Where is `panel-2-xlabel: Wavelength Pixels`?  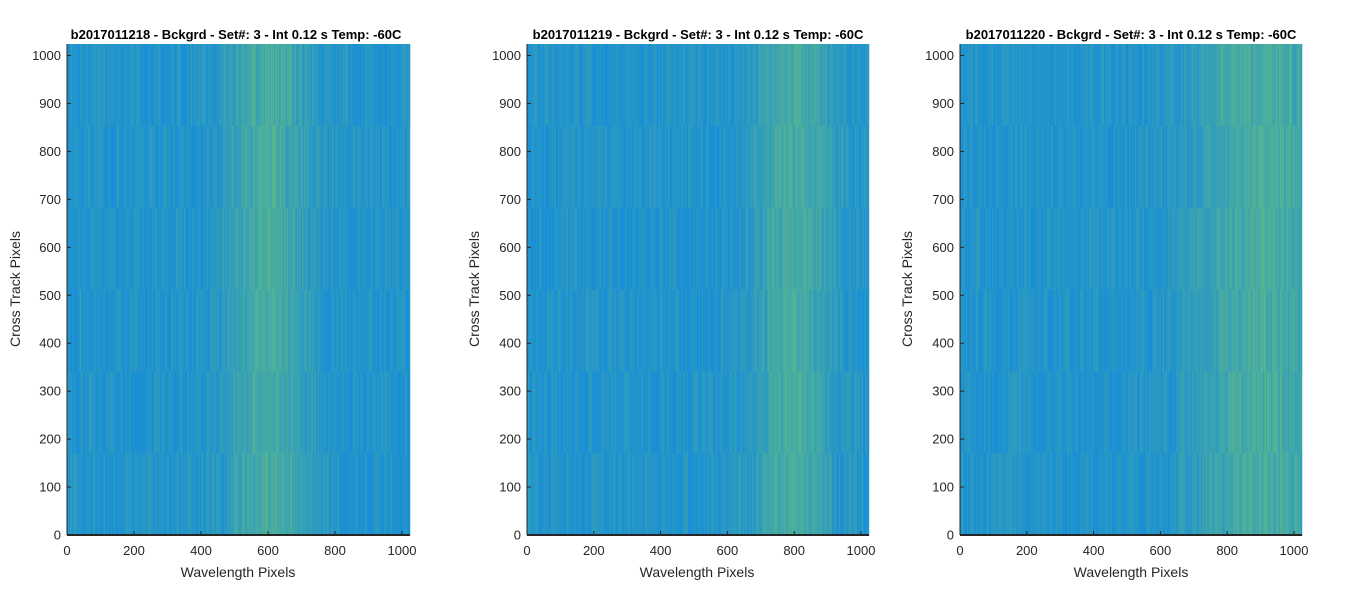 panel-2-xlabel: Wavelength Pixels is located at coordinates (697, 572).